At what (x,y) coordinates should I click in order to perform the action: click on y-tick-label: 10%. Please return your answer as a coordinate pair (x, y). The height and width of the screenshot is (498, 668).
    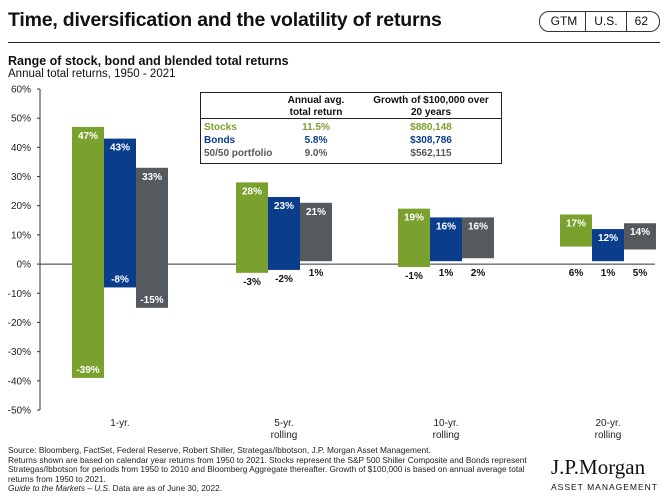
    Looking at the image, I should click on (21, 235).